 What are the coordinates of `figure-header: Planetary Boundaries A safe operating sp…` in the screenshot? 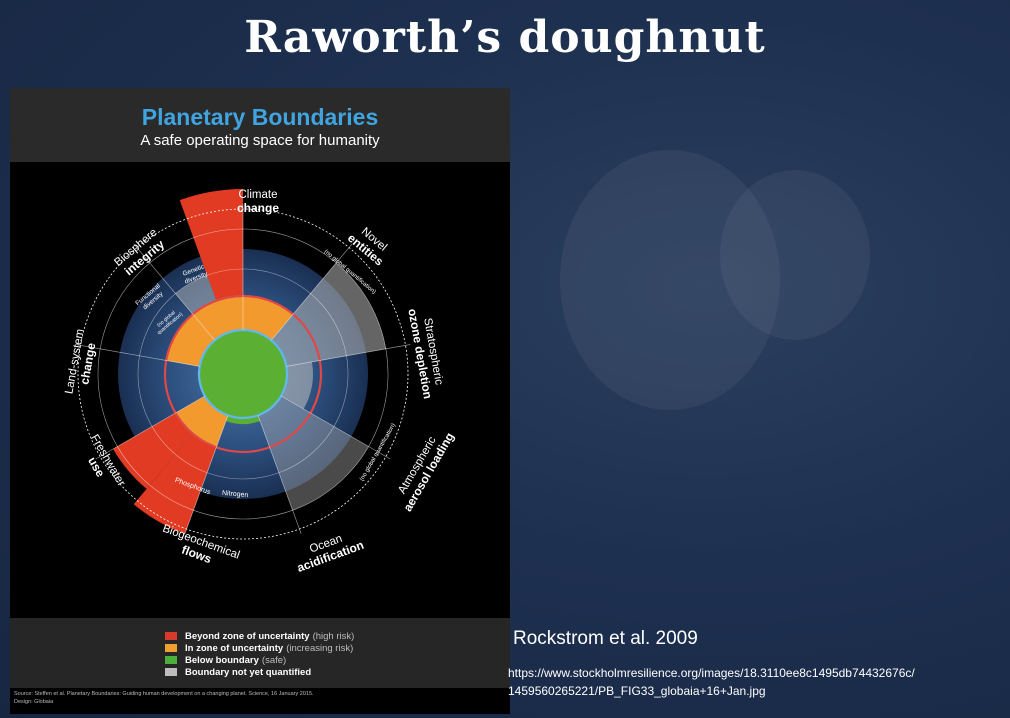 It's located at (260, 125).